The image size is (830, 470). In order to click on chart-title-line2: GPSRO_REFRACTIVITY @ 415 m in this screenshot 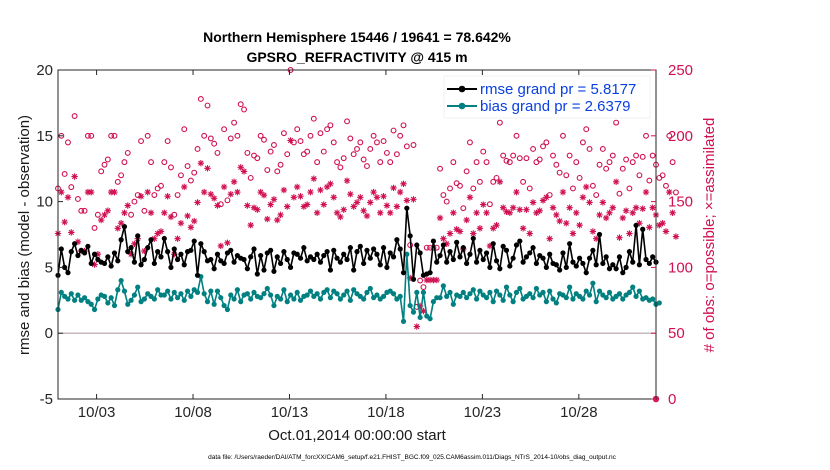, I will do `click(356, 57)`.